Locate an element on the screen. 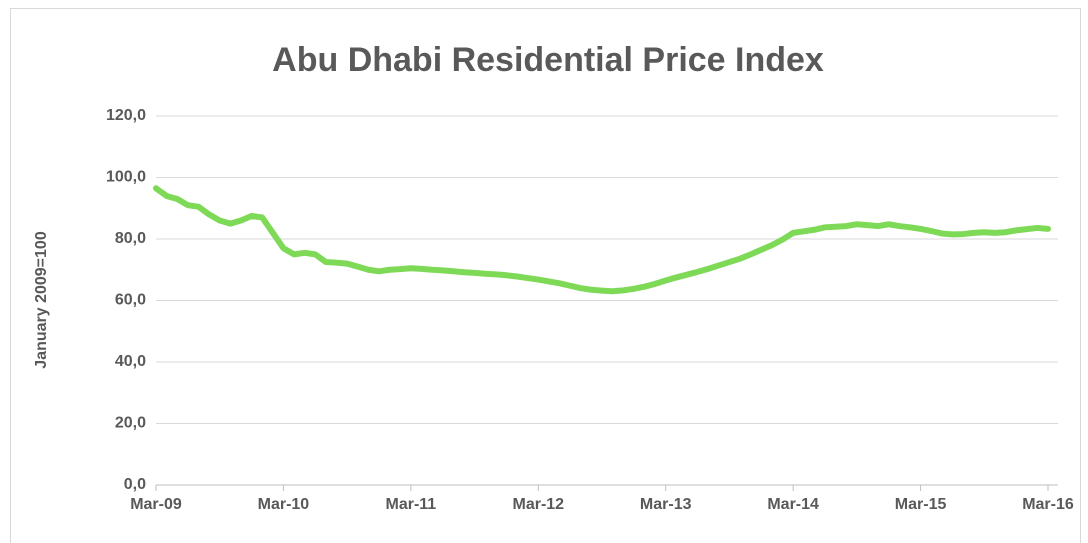 This screenshot has width=1088, height=543. y-axis-label: January 2009=100 is located at coordinates (41, 300).